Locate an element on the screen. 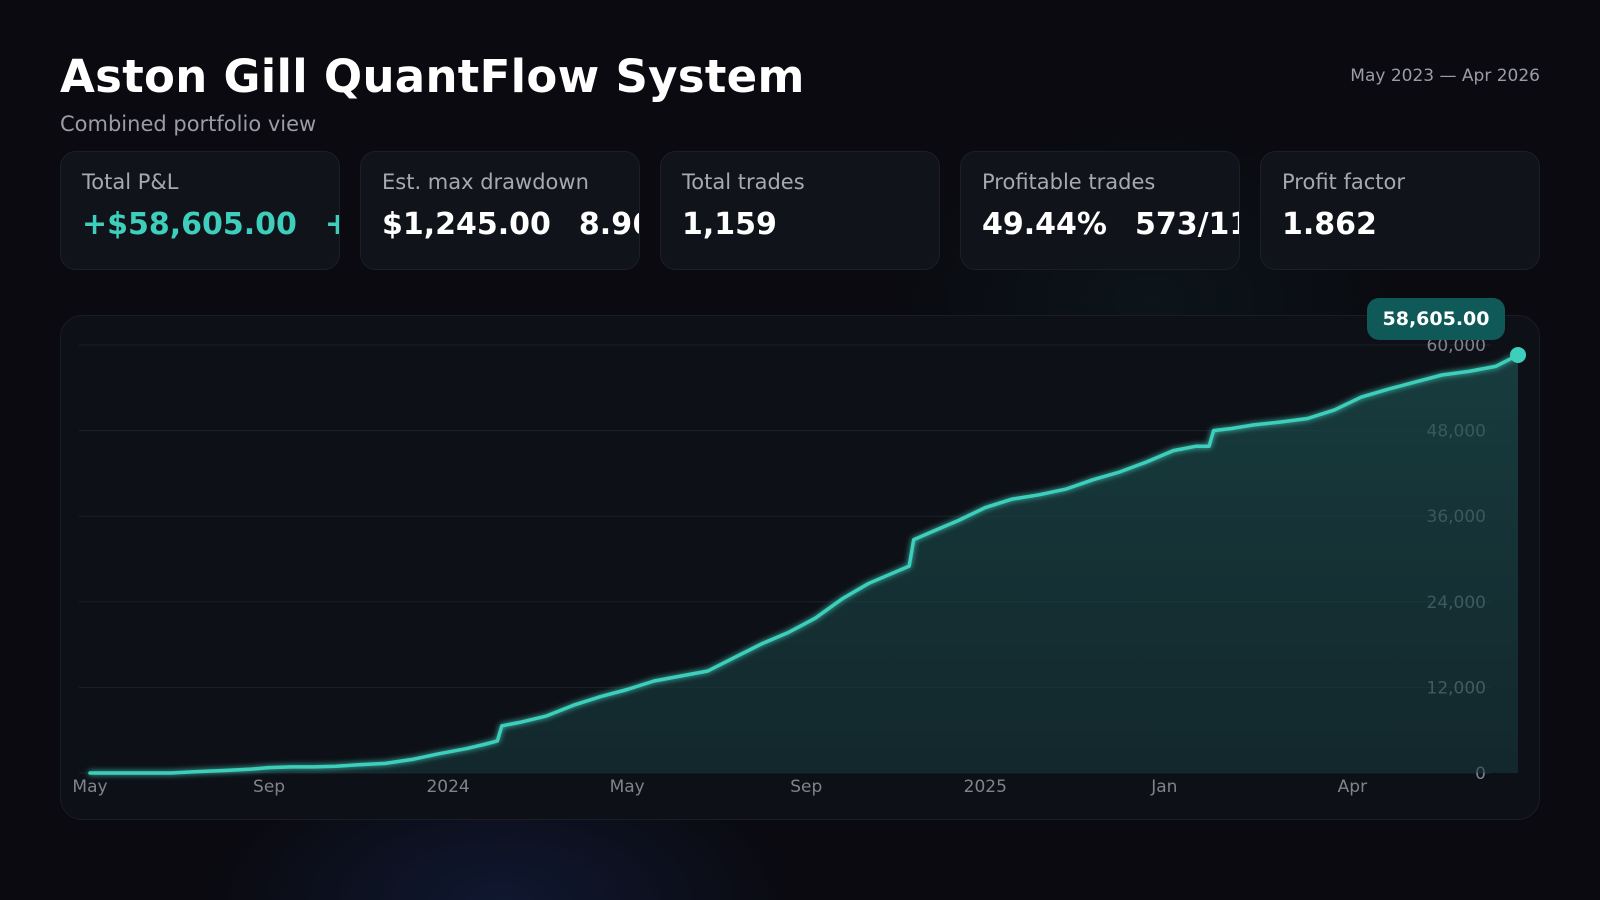  kpi-value: 1,159 is located at coordinates (729, 224).